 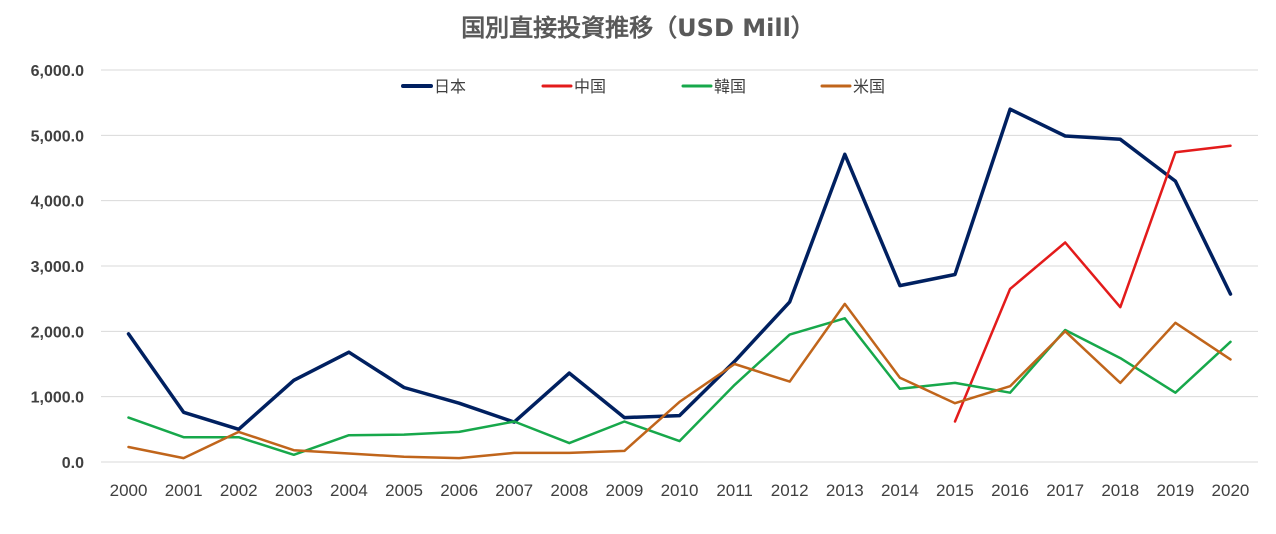 What do you see at coordinates (57, 136) in the screenshot?
I see `y-tick-label: 5,000.0` at bounding box center [57, 136].